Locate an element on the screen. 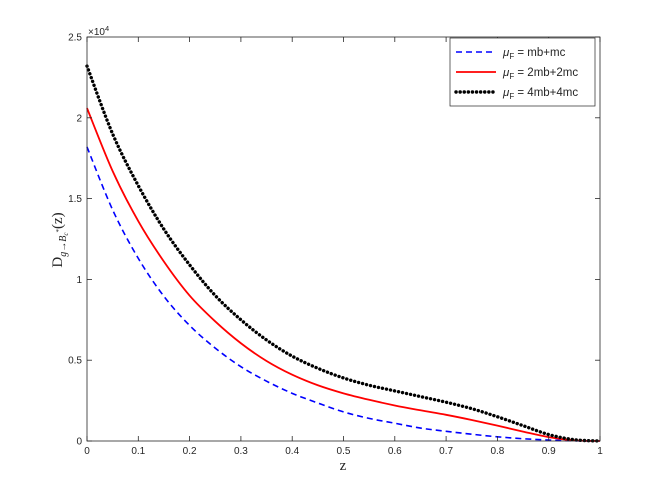  x-tick-label: 0.8 is located at coordinates (497, 451).